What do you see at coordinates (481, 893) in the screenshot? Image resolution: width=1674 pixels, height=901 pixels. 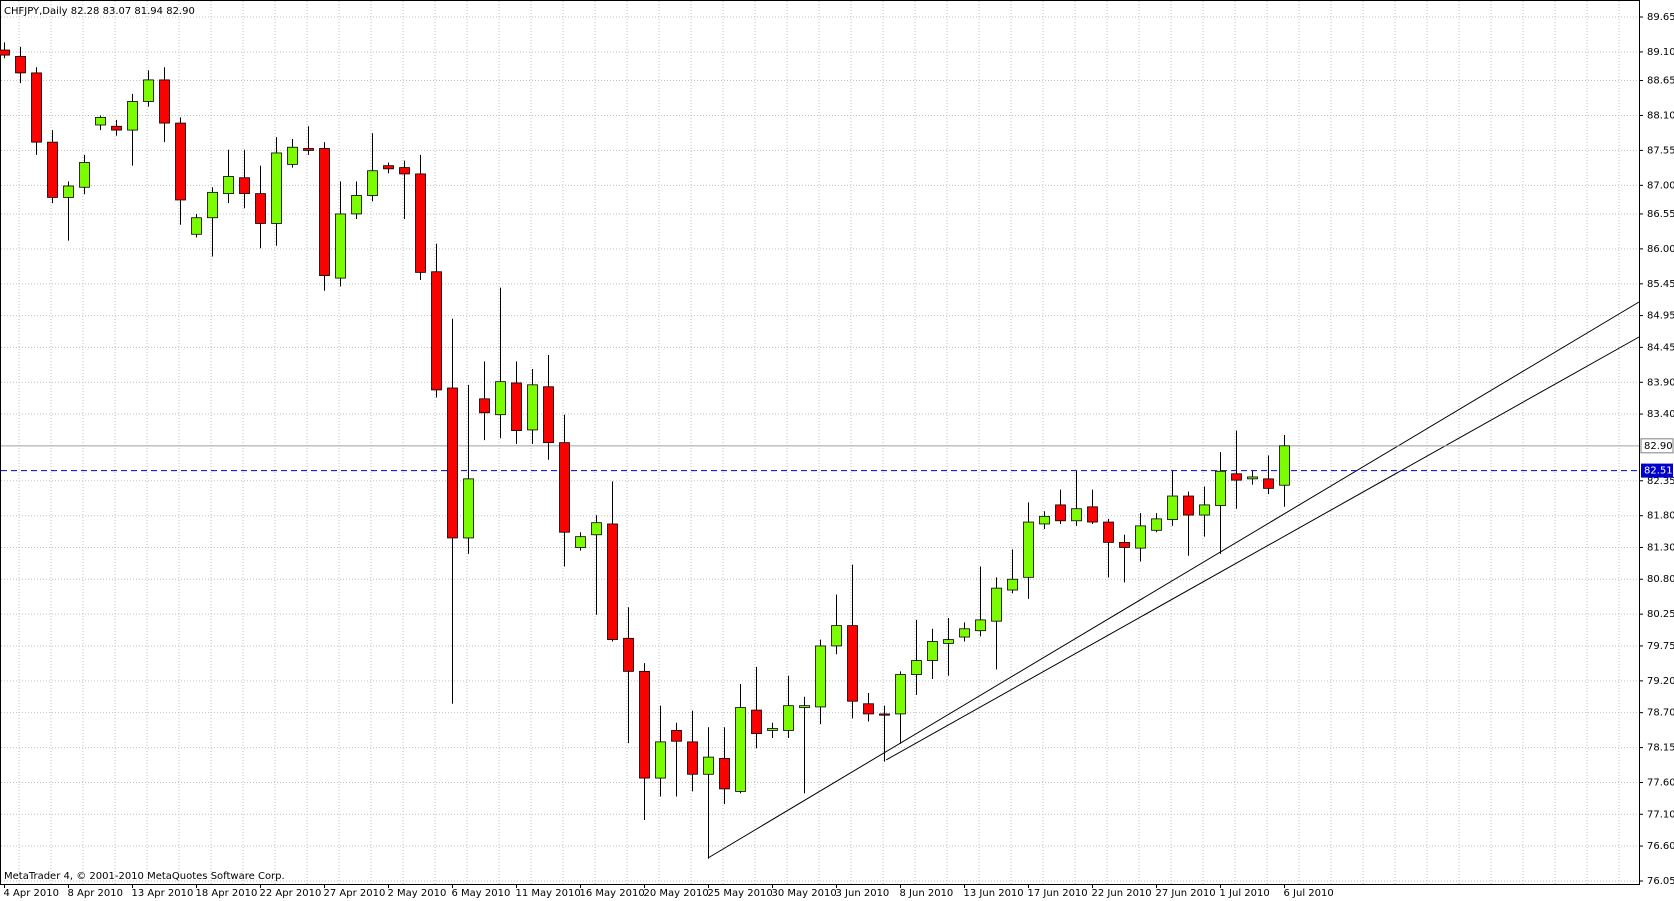 I see `x-tick-label: 6 May 2010` at bounding box center [481, 893].